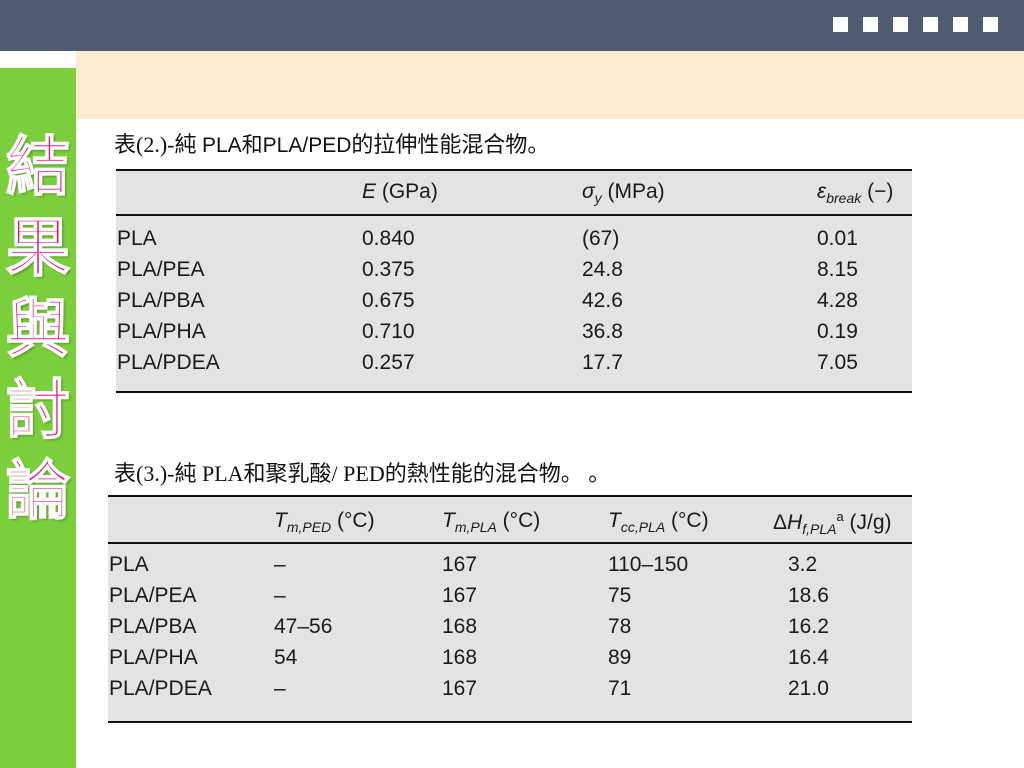  What do you see at coordinates (648, 565) in the screenshot?
I see `cell-tcc-pla: 110–150` at bounding box center [648, 565].